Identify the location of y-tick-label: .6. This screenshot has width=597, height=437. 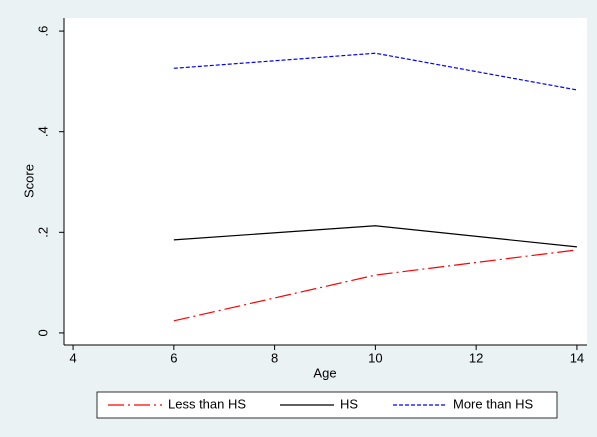
(42, 31).